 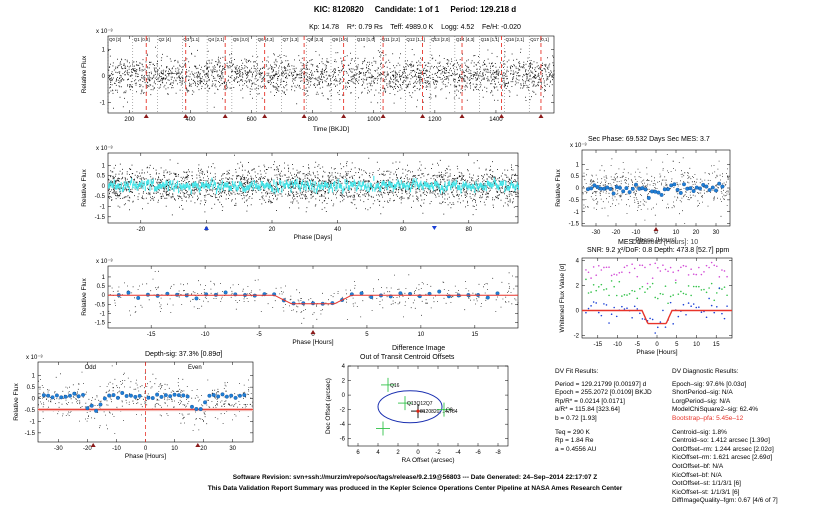 What do you see at coordinates (696, 233) in the screenshot?
I see `secondary-x-tick-label: 20` at bounding box center [696, 233].